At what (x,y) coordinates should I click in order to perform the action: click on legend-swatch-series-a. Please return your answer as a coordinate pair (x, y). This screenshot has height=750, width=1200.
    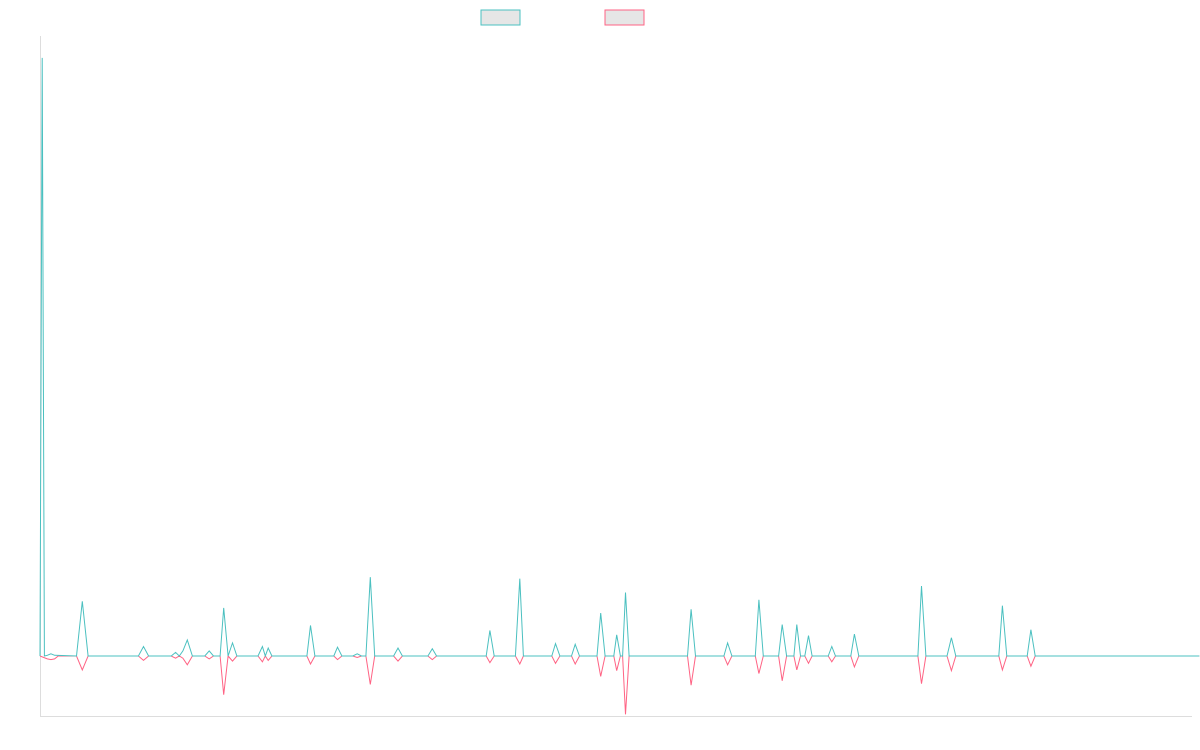
    Looking at the image, I should click on (500, 17).